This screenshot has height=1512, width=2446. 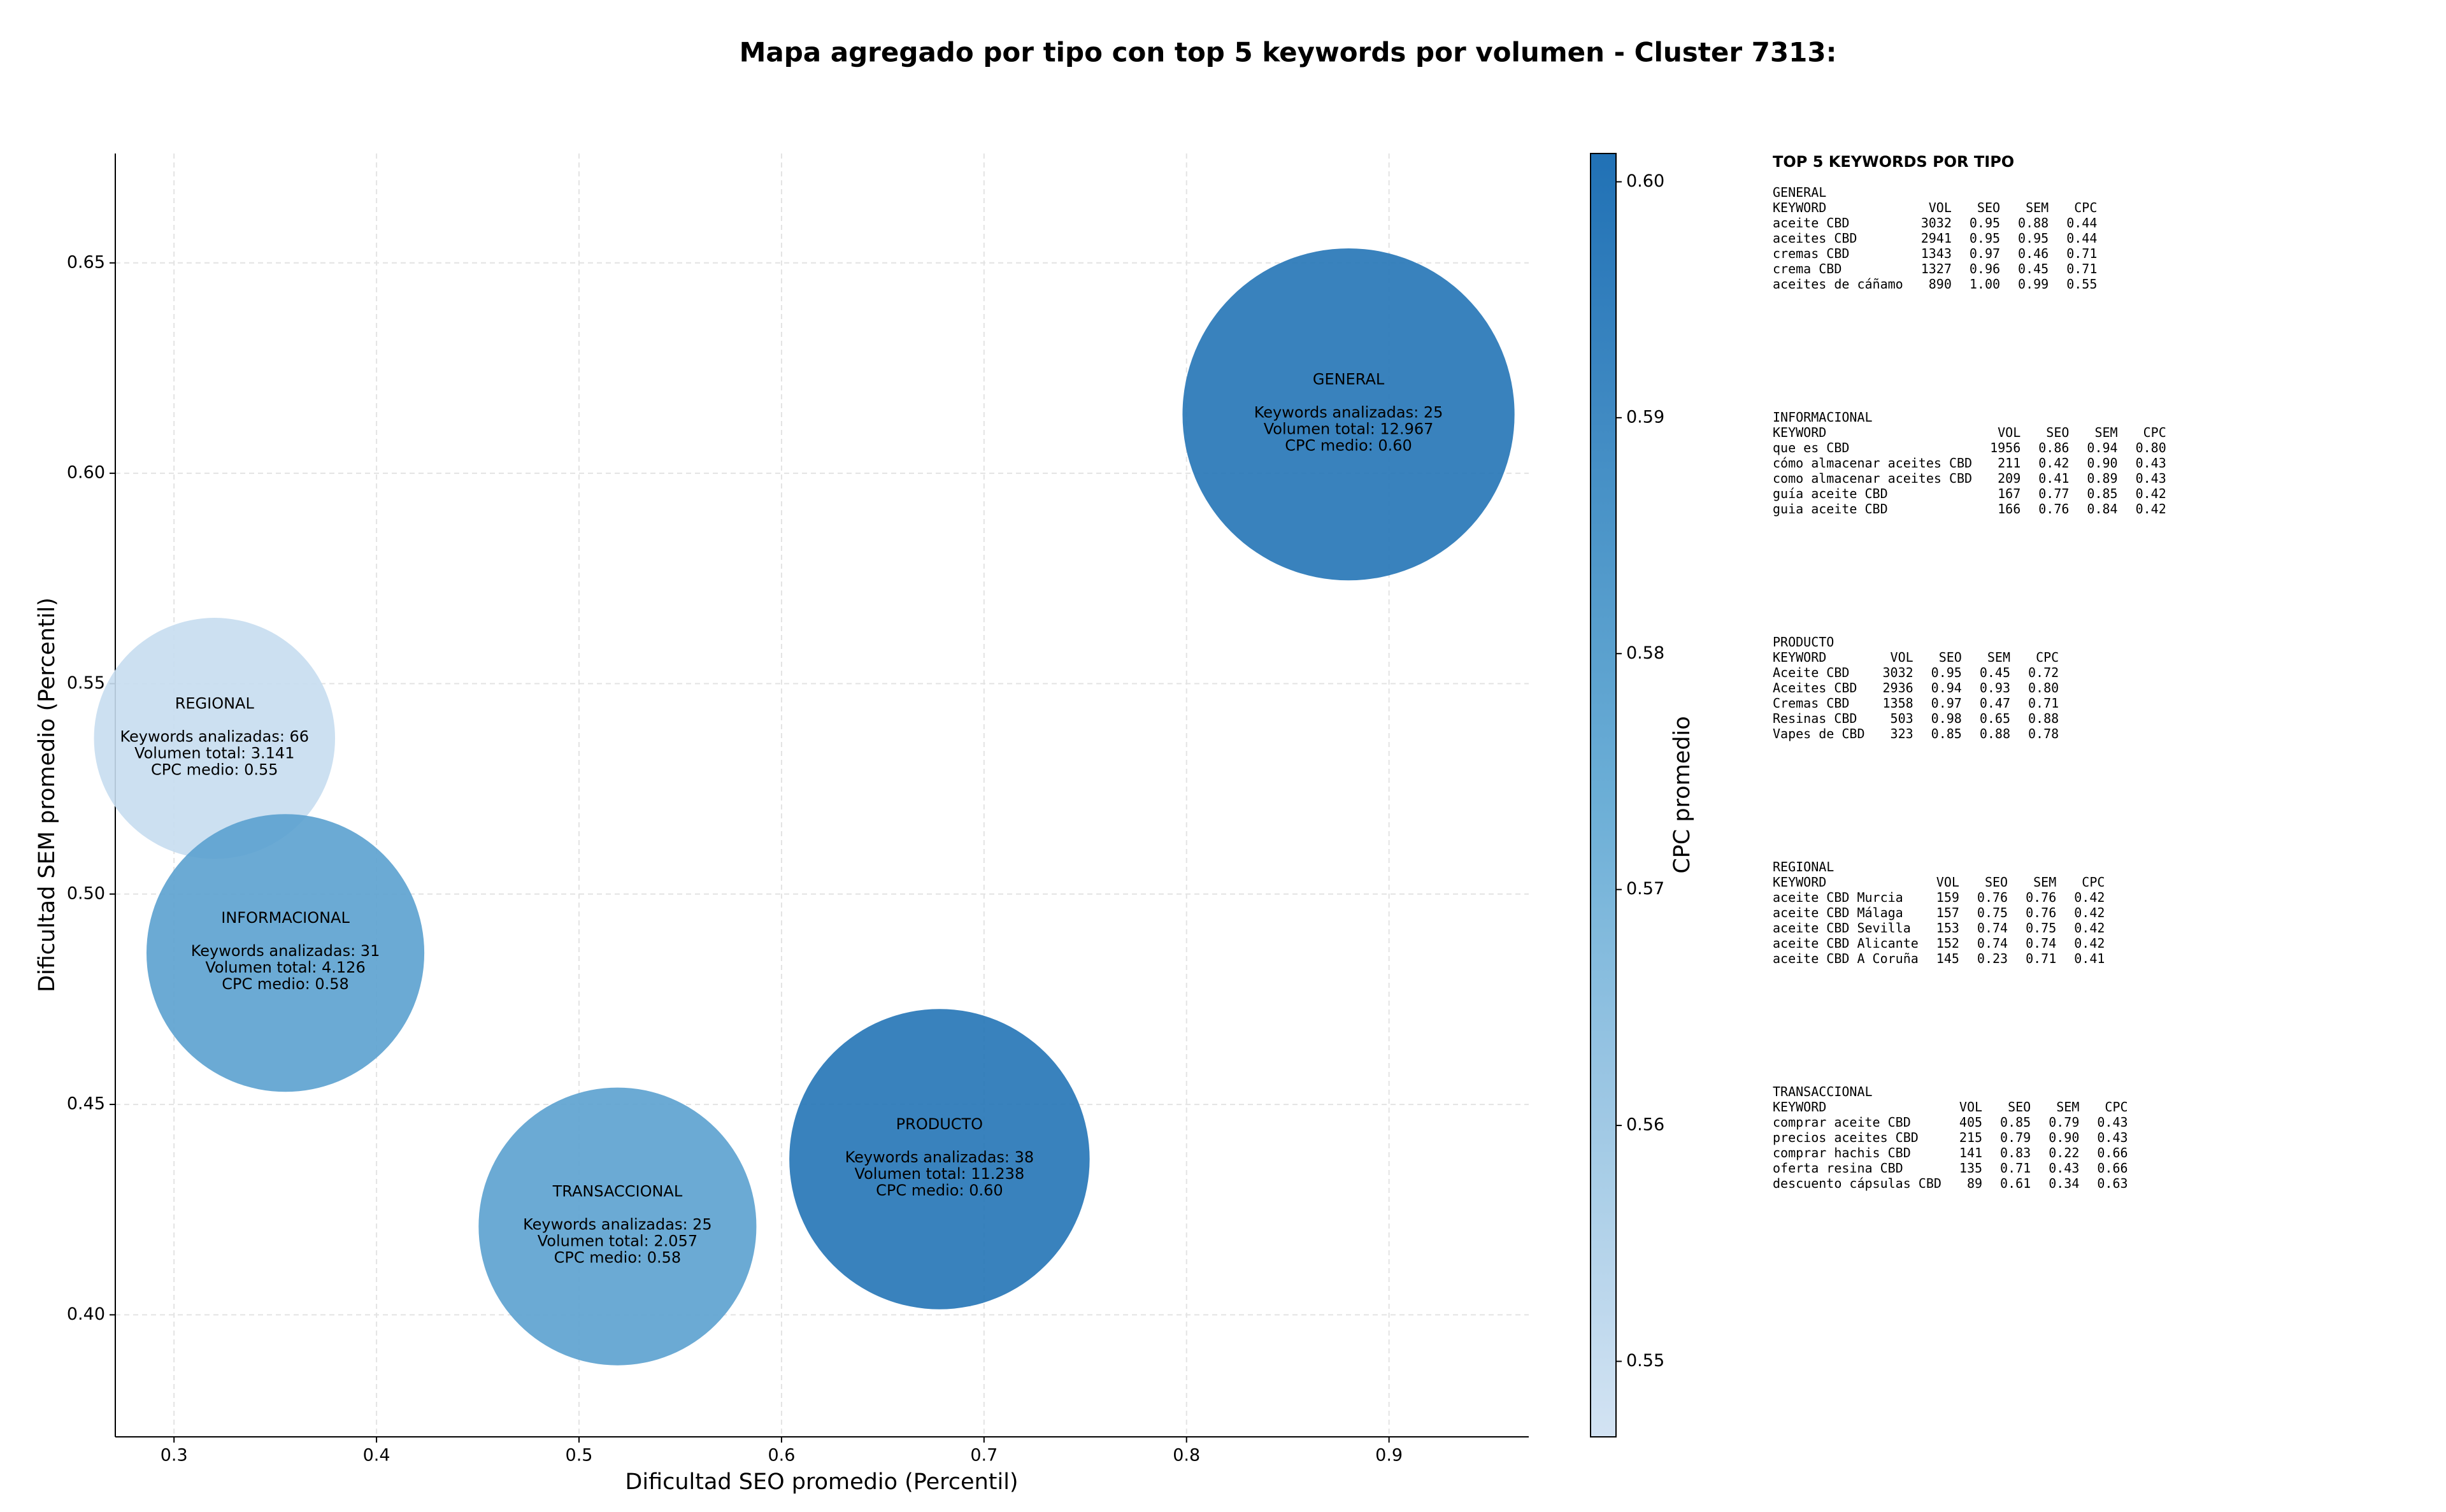 I want to click on keyword-row: aceites de cáñamo 890 1.00 0.99 0.55, so click(x=1935, y=284).